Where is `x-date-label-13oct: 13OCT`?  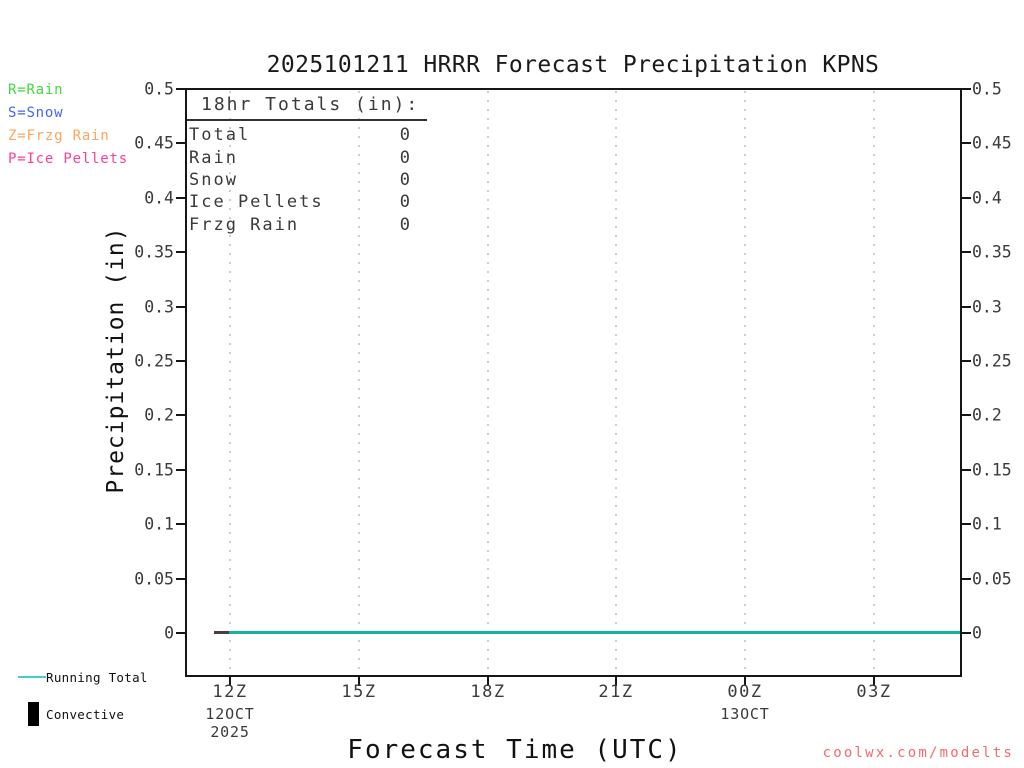
x-date-label-13oct: 13OCT is located at coordinates (745, 714).